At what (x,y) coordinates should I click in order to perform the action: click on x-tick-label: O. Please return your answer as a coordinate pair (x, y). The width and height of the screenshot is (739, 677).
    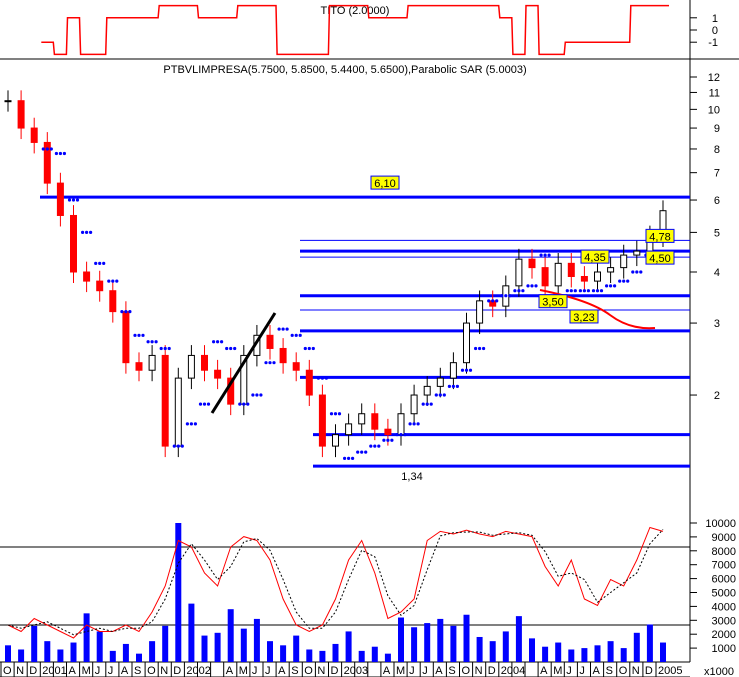
    Looking at the image, I should click on (308, 671).